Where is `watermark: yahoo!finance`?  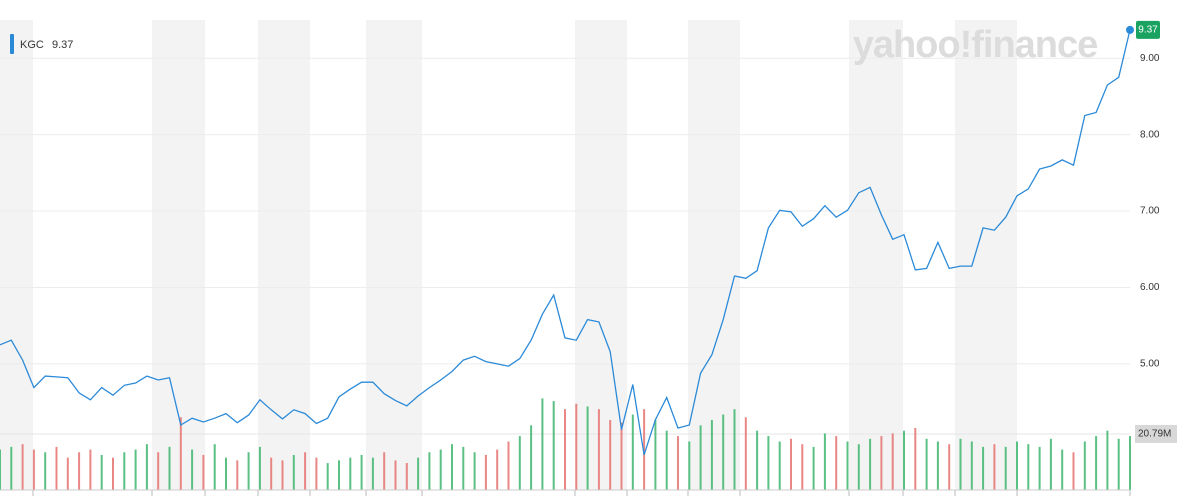
watermark: yahoo!finance is located at coordinates (975, 45).